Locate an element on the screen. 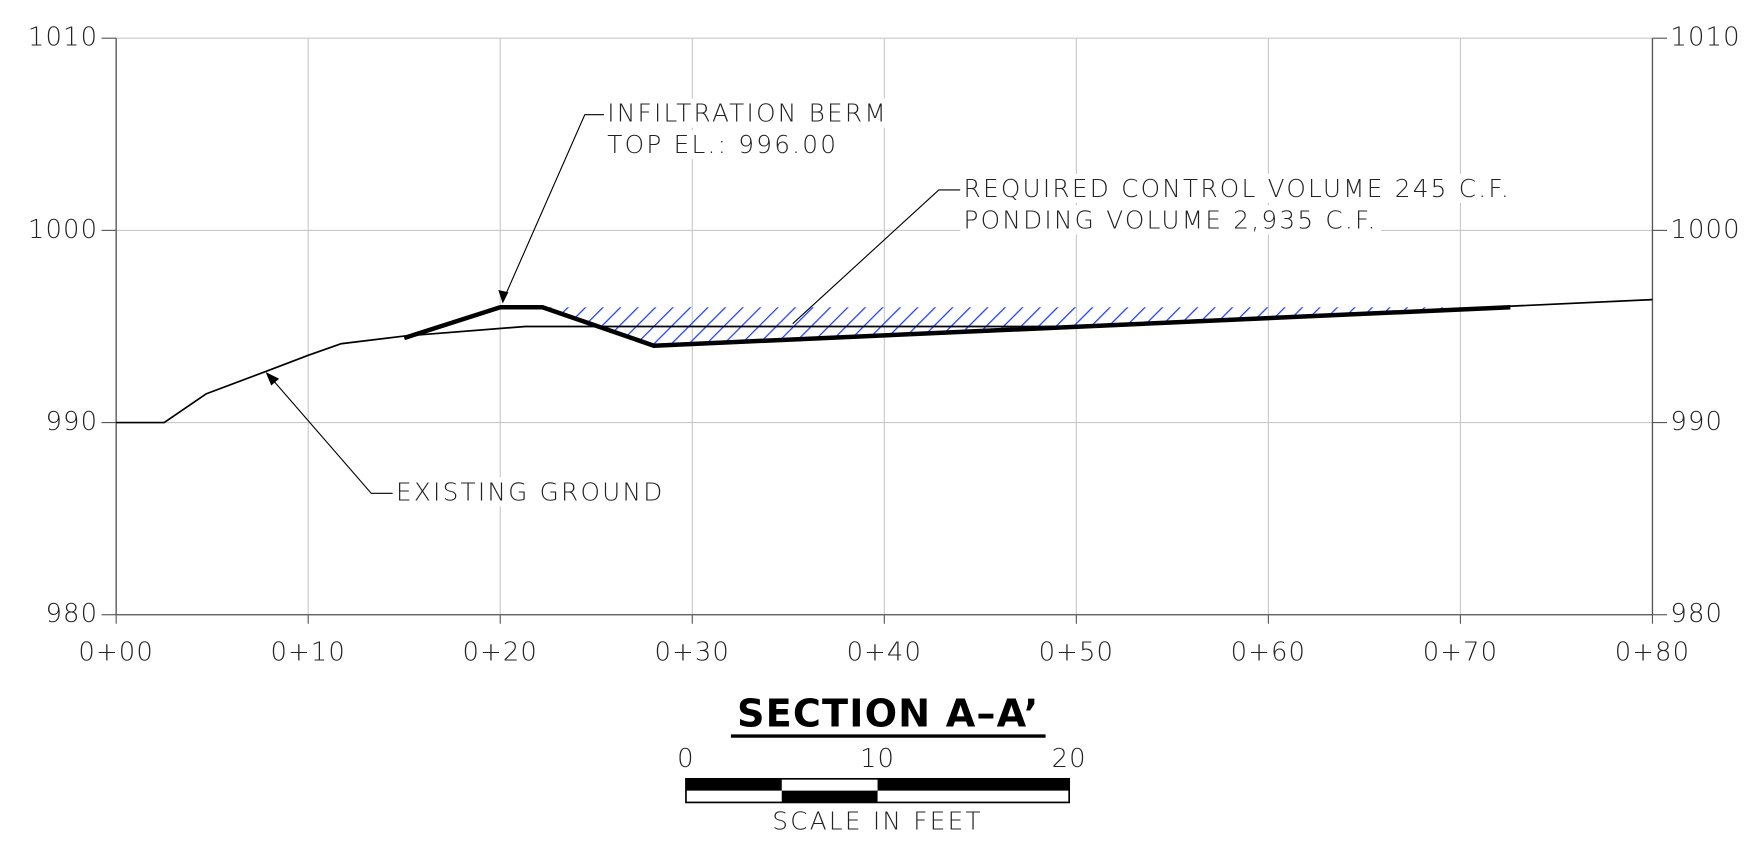 The height and width of the screenshot is (853, 1763). x-tick-label: 0+20 is located at coordinates (500, 652).